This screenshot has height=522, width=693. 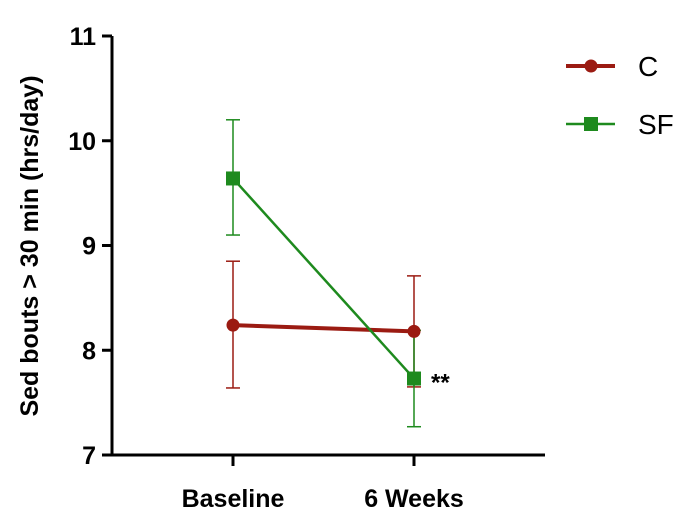 What do you see at coordinates (82, 142) in the screenshot?
I see `y-tick-label: 10` at bounding box center [82, 142].